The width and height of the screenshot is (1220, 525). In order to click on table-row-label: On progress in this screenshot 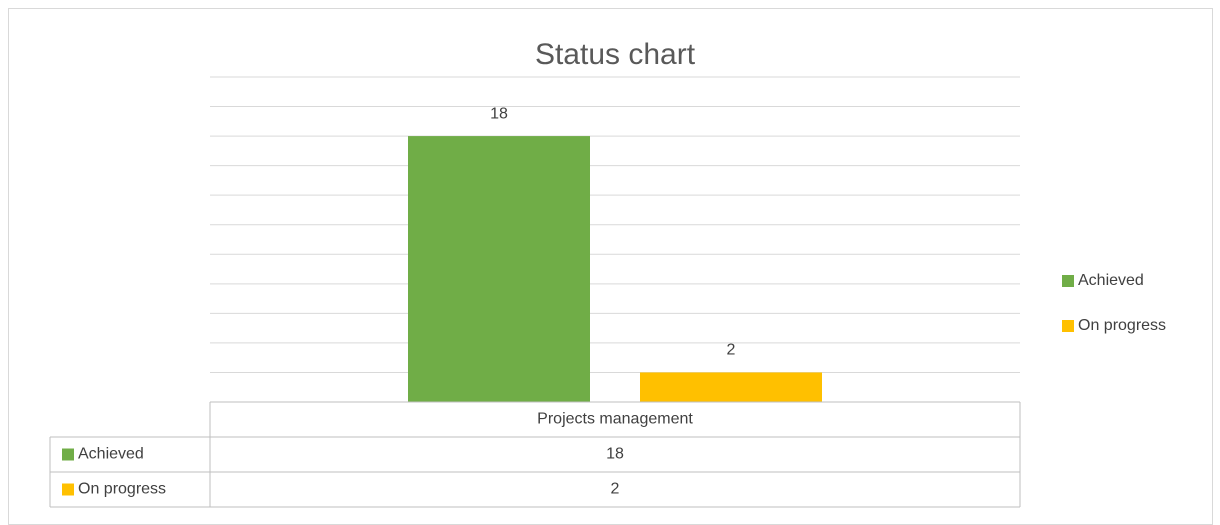, I will do `click(122, 489)`.